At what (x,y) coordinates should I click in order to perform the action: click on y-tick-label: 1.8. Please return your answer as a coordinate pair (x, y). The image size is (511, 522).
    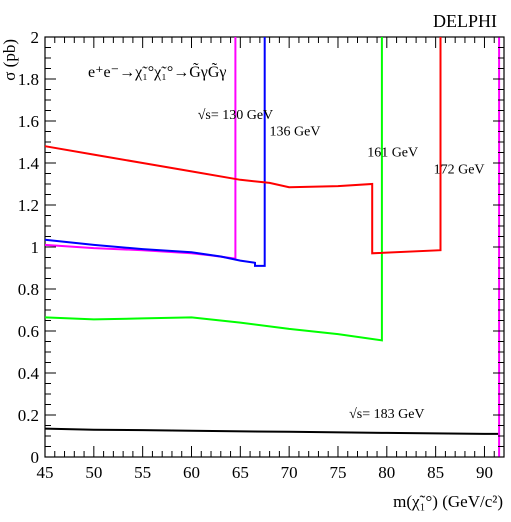
    Looking at the image, I should click on (28, 79).